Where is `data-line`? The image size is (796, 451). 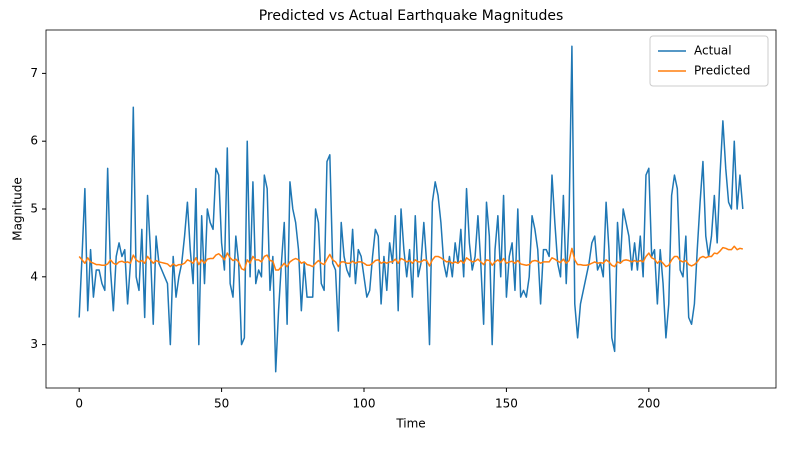 data-line is located at coordinates (410, 258).